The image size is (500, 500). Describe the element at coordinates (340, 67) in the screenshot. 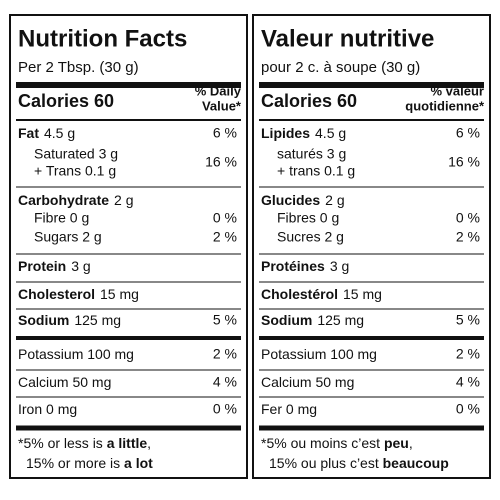

I see `serving-size: pour 2 c. à soupe (30 g)` at that location.